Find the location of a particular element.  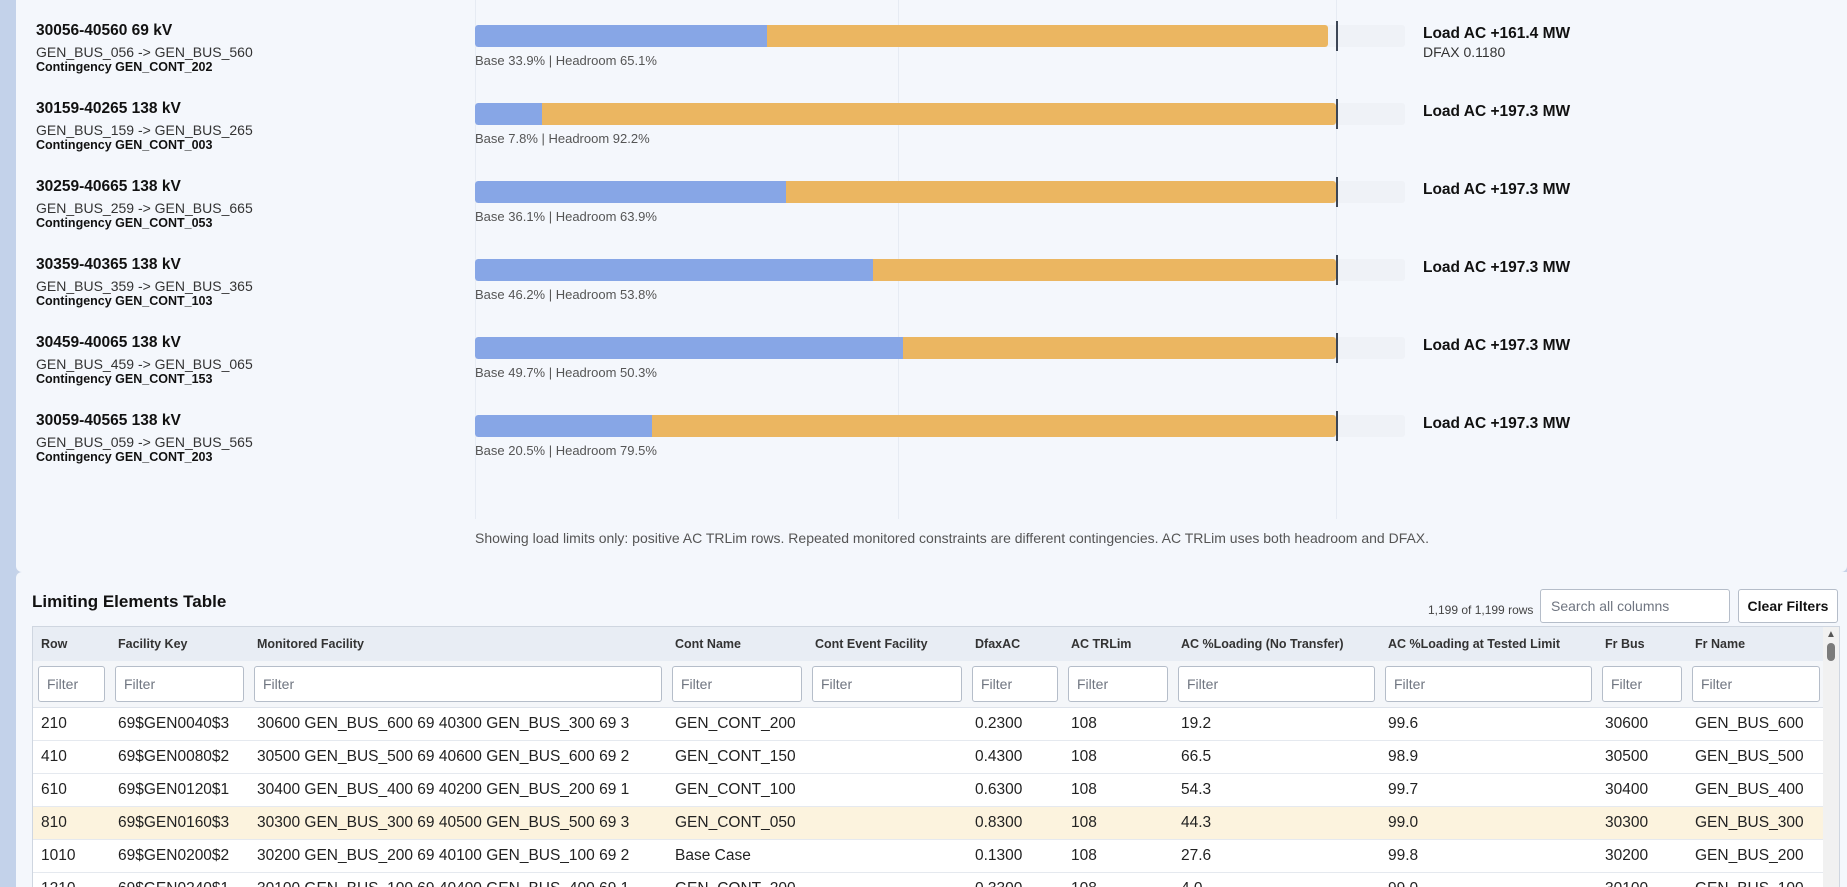

table-cell: 99.0 is located at coordinates (1488, 823).